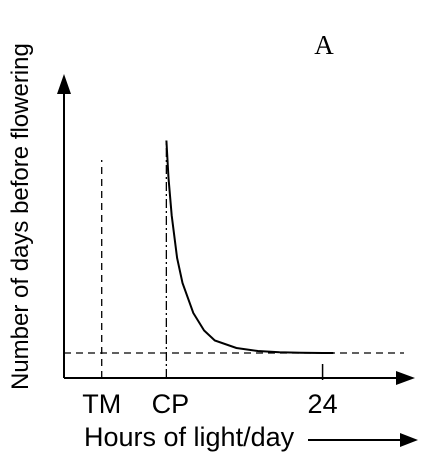 The width and height of the screenshot is (422, 455). Describe the element at coordinates (324, 45) in the screenshot. I see `panel-label: A` at that location.